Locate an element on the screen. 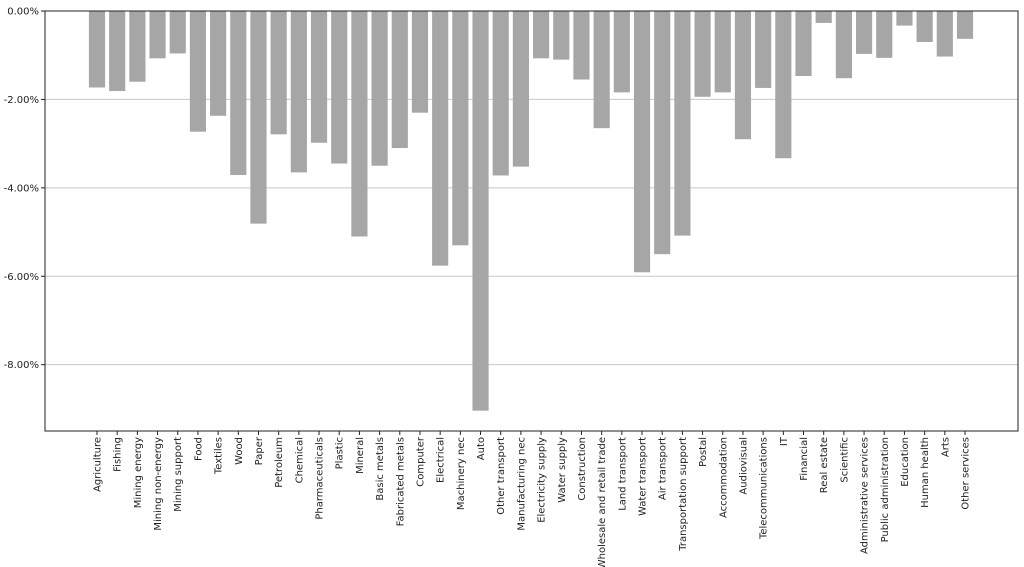 The height and width of the screenshot is (567, 1024). bar-fabricated-metals is located at coordinates (399, 80).